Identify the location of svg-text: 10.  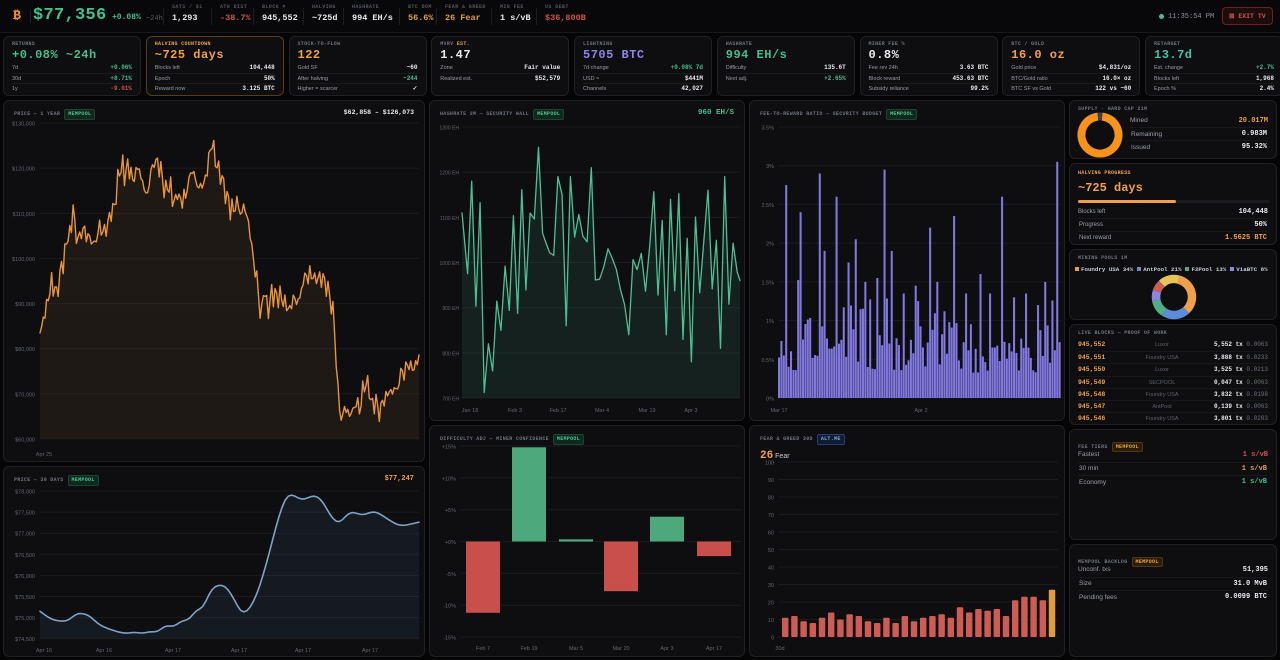
(771, 621).